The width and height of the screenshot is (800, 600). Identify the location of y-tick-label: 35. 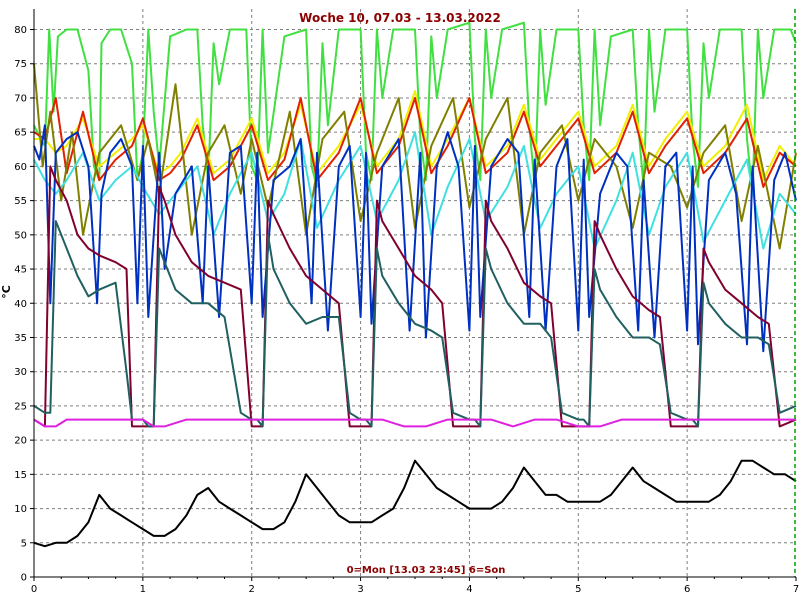
(20, 338).